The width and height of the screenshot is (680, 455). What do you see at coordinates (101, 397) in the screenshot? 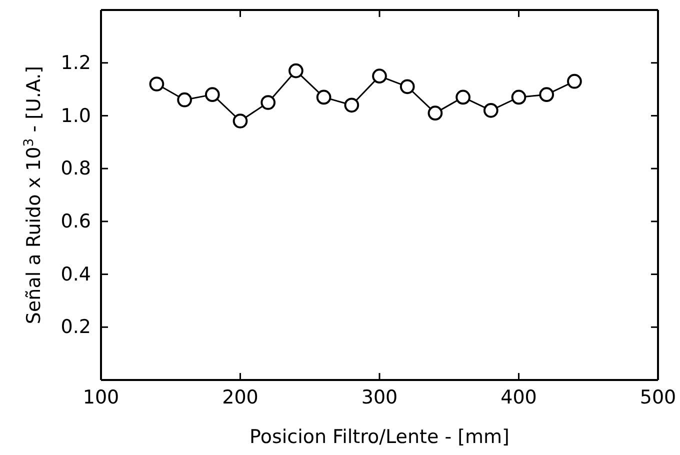
I see `x-tick-label: 100` at bounding box center [101, 397].